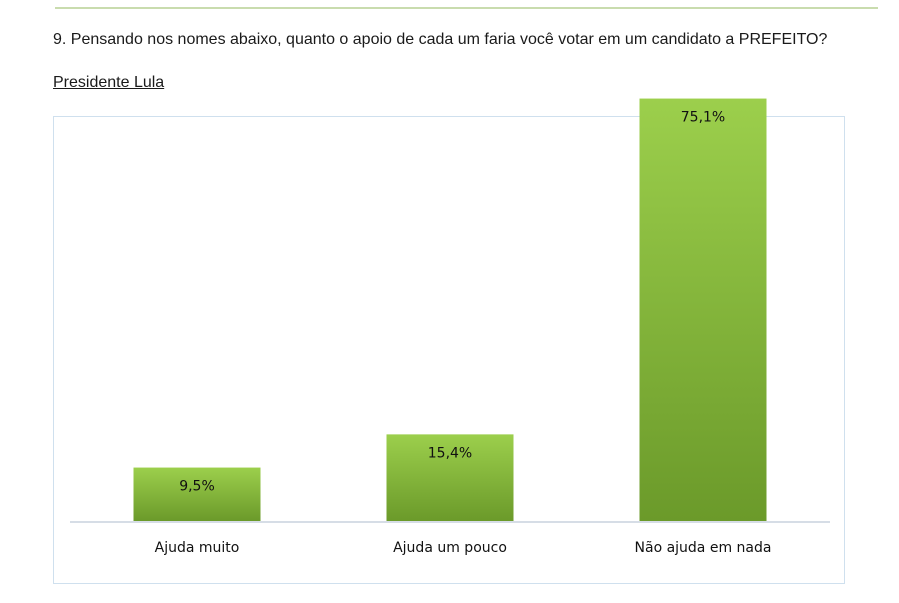 This screenshot has height=603, width=899. Describe the element at coordinates (450, 548) in the screenshot. I see `category-label: Ajuda um pouco` at that location.